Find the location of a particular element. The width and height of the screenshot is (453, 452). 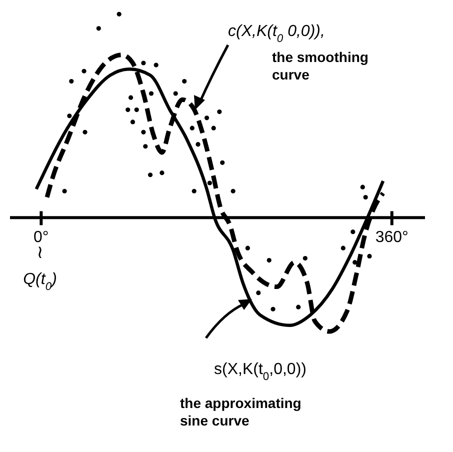

text: the approximating sine curve is located at coordinates (241, 411).